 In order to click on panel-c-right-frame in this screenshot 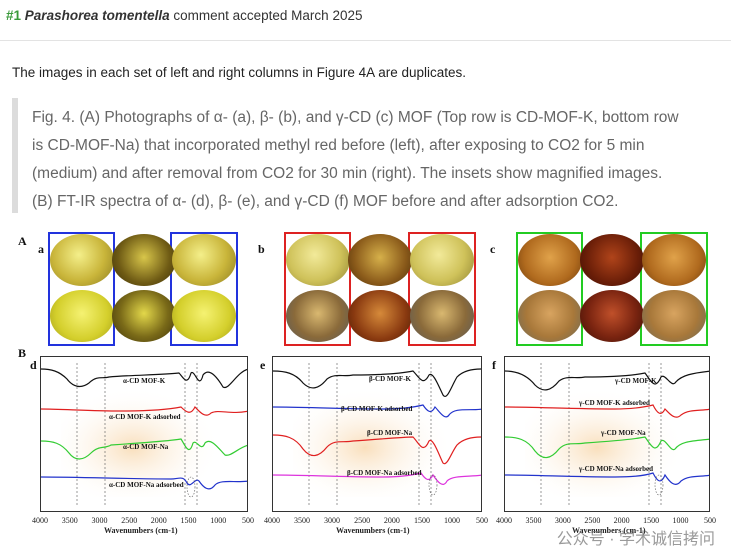, I will do `click(674, 289)`.